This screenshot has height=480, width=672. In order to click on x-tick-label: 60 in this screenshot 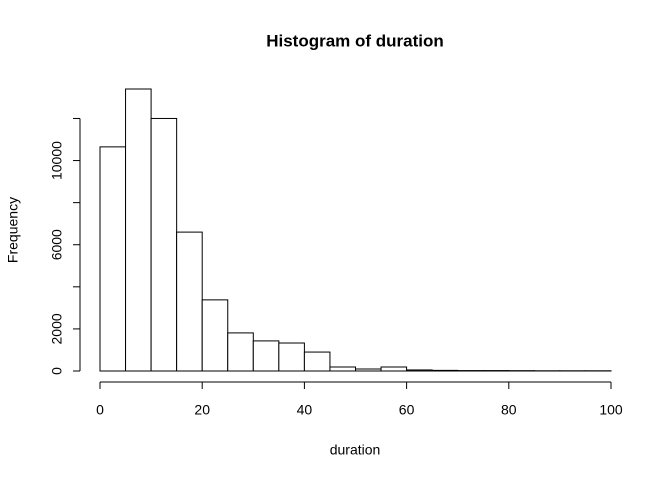, I will do `click(407, 410)`.